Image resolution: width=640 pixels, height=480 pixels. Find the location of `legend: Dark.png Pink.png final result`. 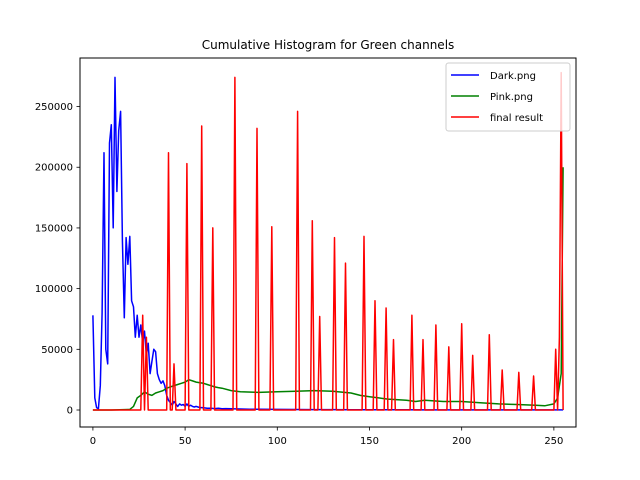

legend: Dark.png Pink.png final result is located at coordinates (508, 97).